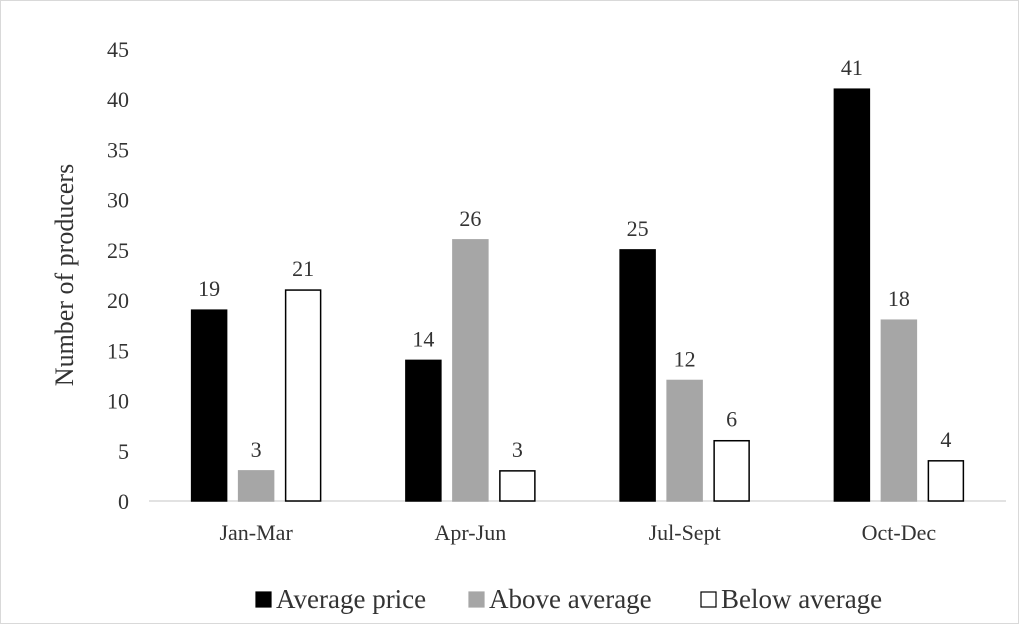 This screenshot has height=625, width=1019. I want to click on data-label: 19, so click(209, 288).